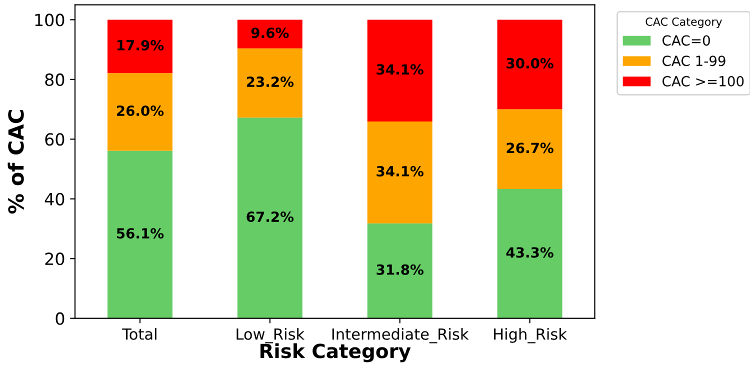  I want to click on data-label: 23.2%, so click(270, 82).